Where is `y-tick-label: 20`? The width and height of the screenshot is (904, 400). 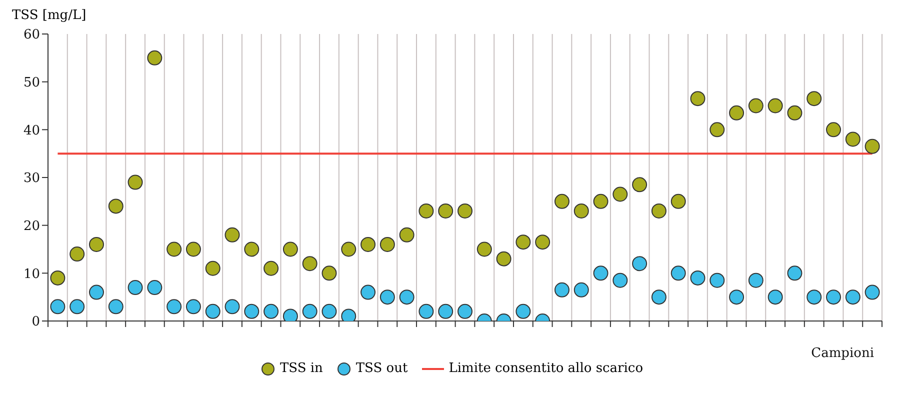
y-tick-label: 20 is located at coordinates (31, 226).